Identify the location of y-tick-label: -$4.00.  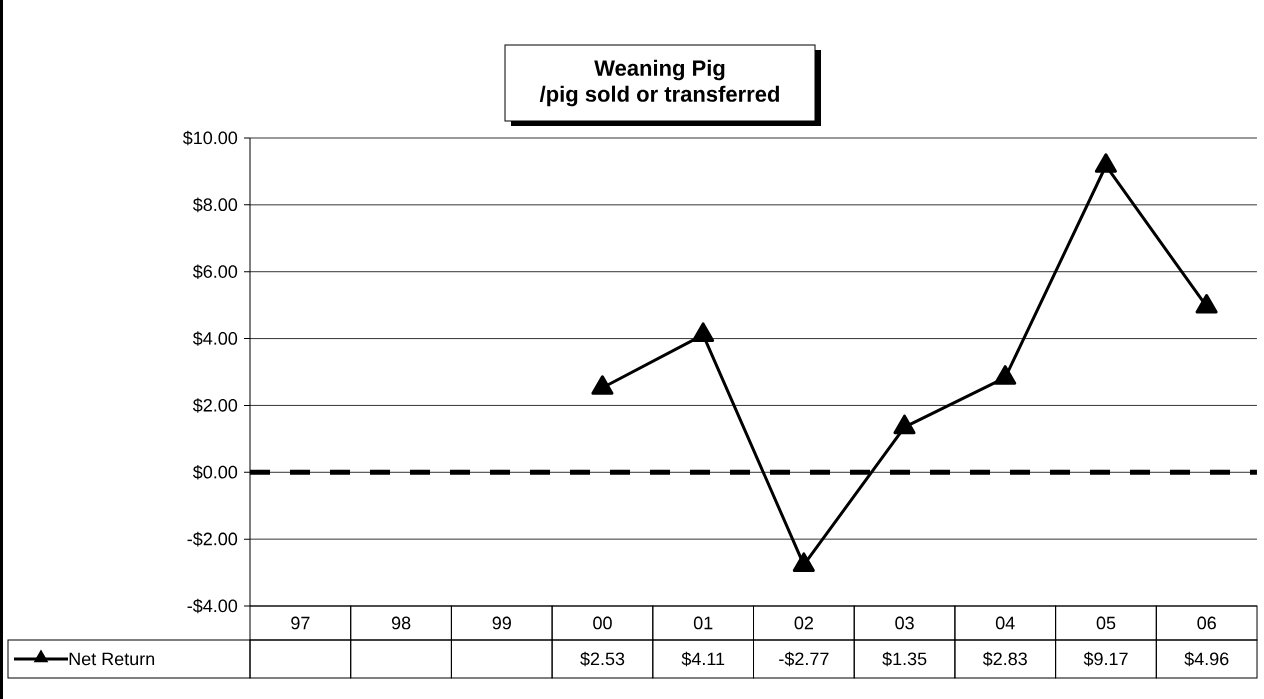
(212, 606).